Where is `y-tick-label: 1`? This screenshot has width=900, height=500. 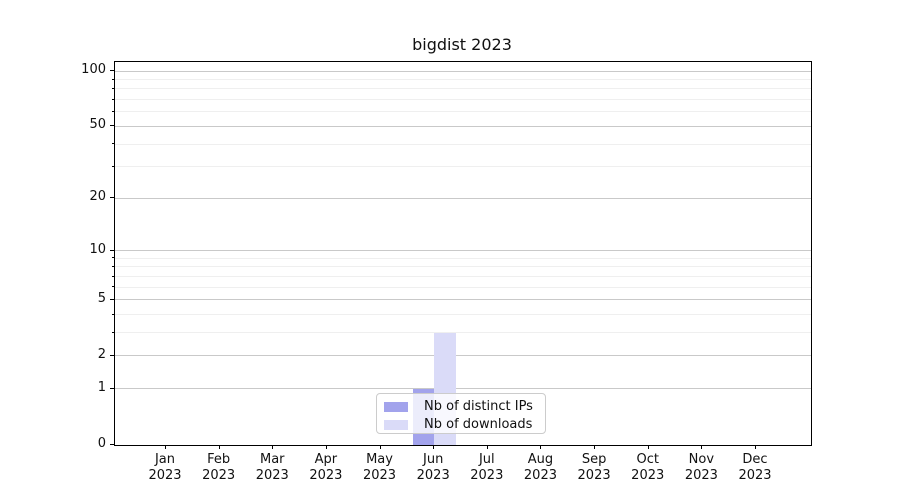
y-tick-label: 1 is located at coordinates (101, 387).